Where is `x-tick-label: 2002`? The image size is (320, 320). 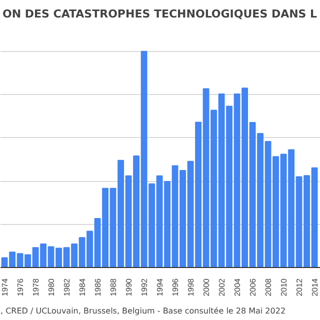
x-tick-label: 2002 is located at coordinates (222, 287).